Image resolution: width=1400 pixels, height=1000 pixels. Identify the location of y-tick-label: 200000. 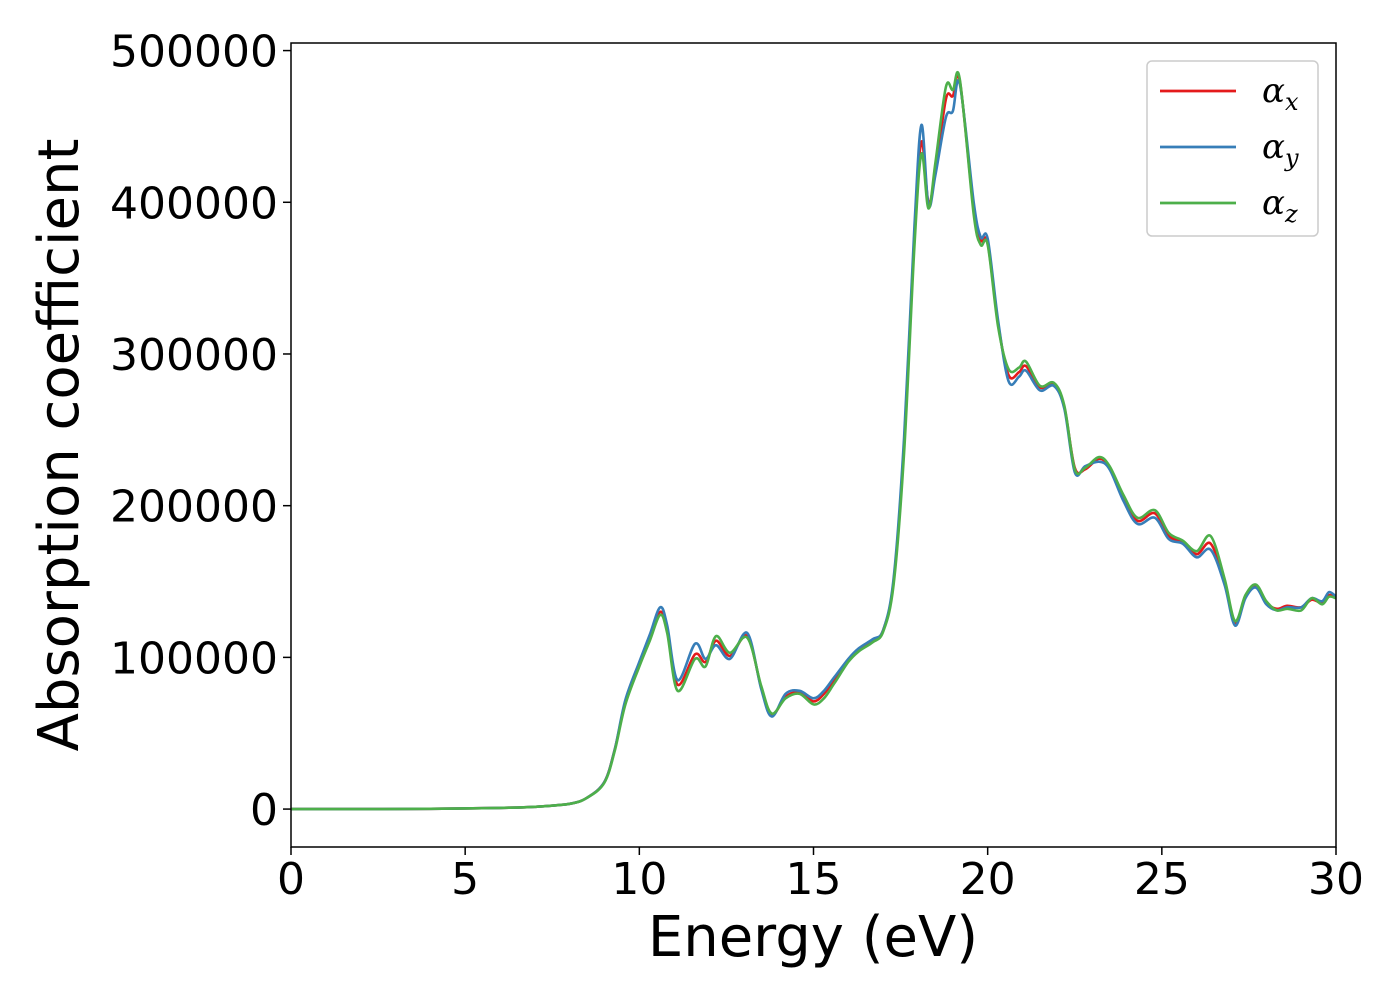
(194, 507).